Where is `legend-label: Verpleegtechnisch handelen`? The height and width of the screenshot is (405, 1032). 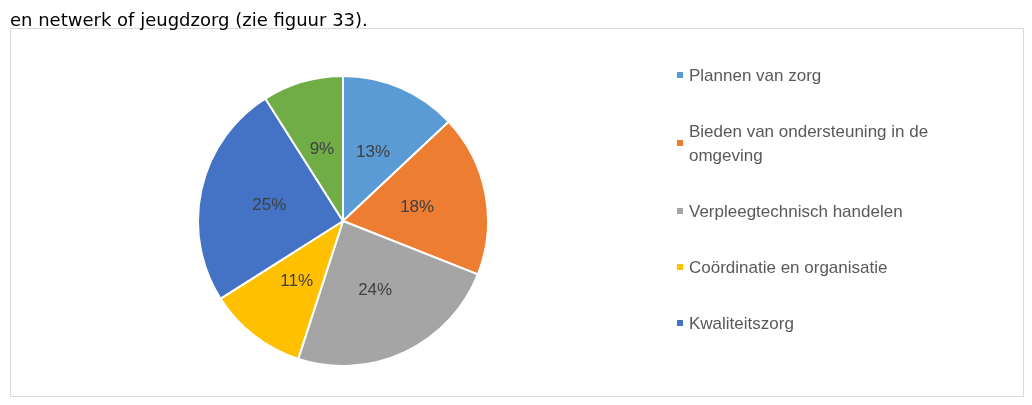
legend-label: Verpleegtechnisch handelen is located at coordinates (796, 211).